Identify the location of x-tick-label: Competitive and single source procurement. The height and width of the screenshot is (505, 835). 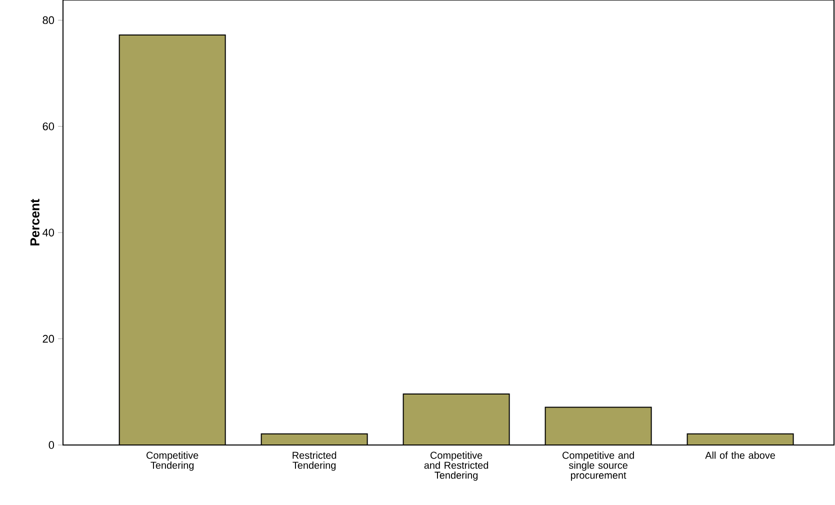
(598, 466).